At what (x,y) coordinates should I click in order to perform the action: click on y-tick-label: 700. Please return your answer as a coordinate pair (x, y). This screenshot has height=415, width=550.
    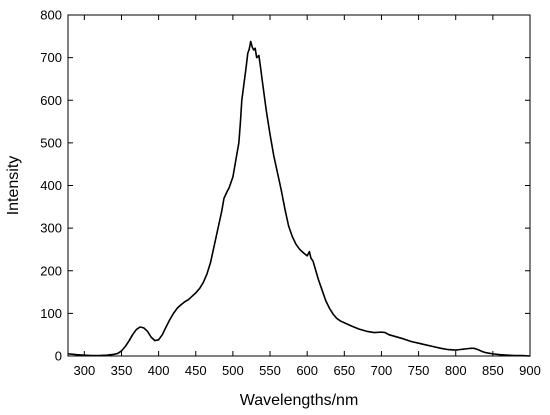
    Looking at the image, I should click on (51, 57).